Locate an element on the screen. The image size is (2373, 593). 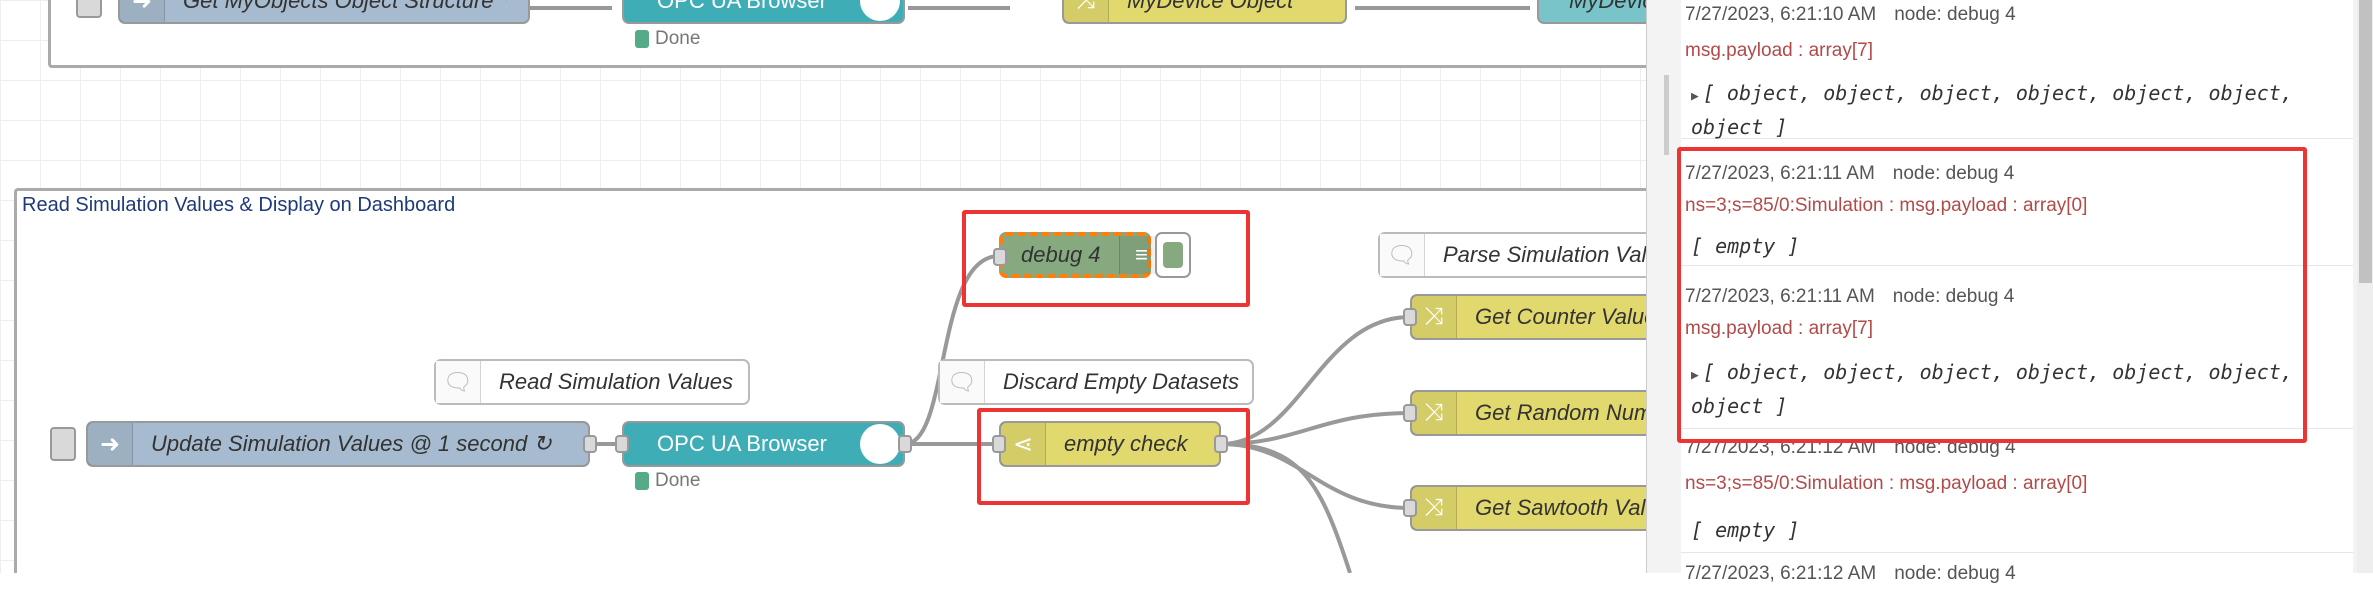
opcua-browser-node: OPC UA Browser is located at coordinates (763, 444).